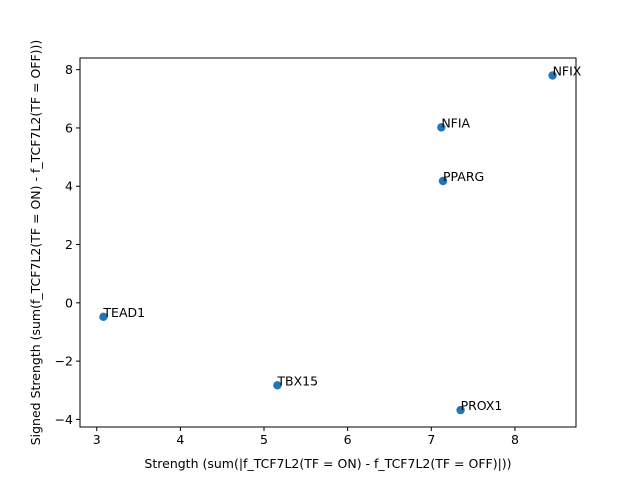 Image resolution: width=640 pixels, height=480 pixels. Describe the element at coordinates (297, 380) in the screenshot. I see `point-label-tbx15: TBX15` at that location.